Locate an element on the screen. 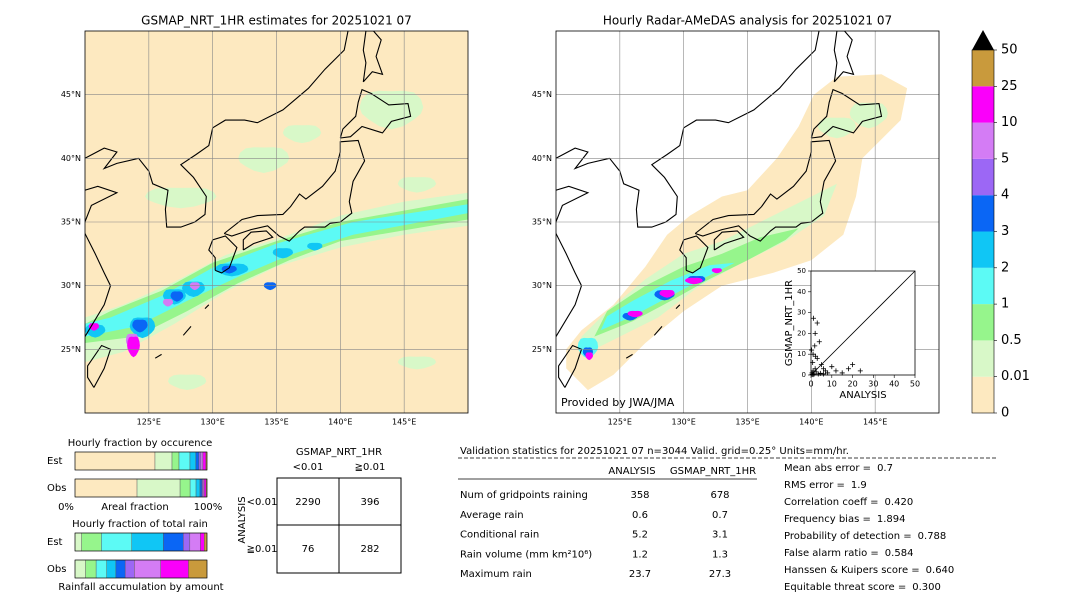 This screenshot has width=1080, height=612. table-cell: 396 is located at coordinates (369, 502).